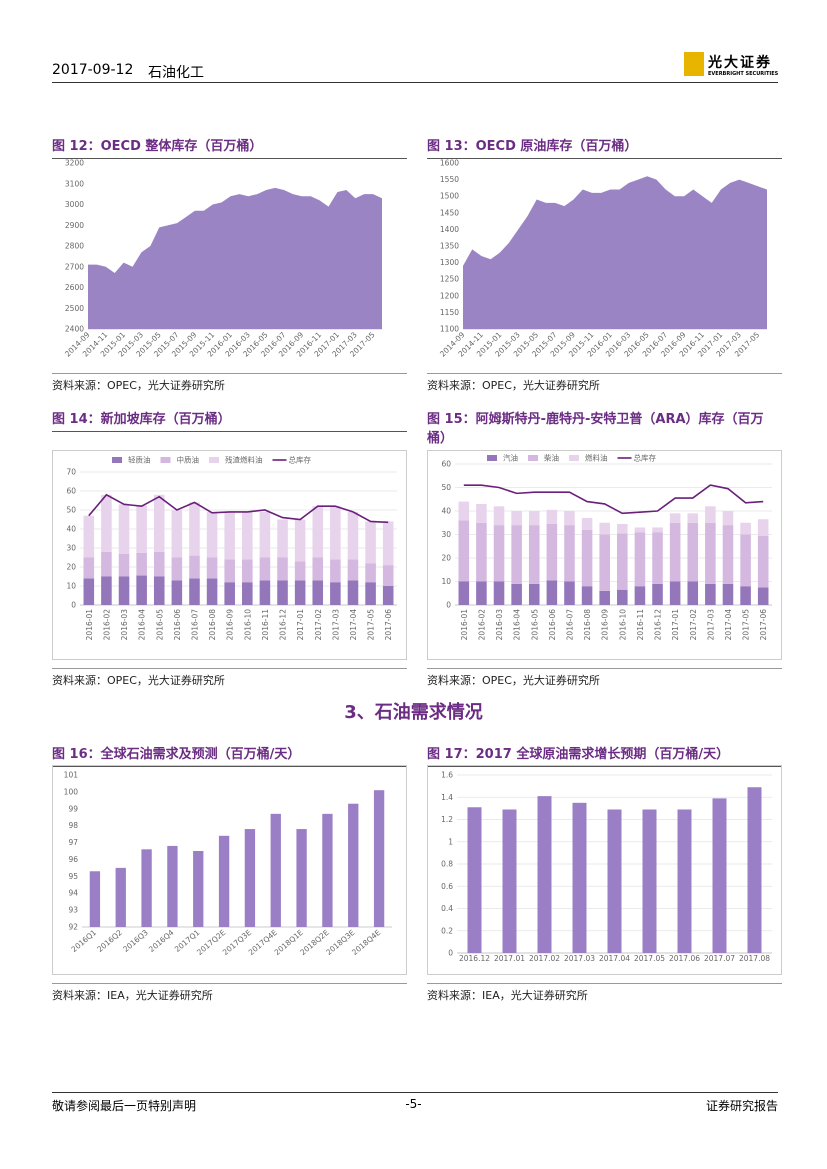  Describe the element at coordinates (71, 775) in the screenshot. I see `y-tick-label: 101` at that location.